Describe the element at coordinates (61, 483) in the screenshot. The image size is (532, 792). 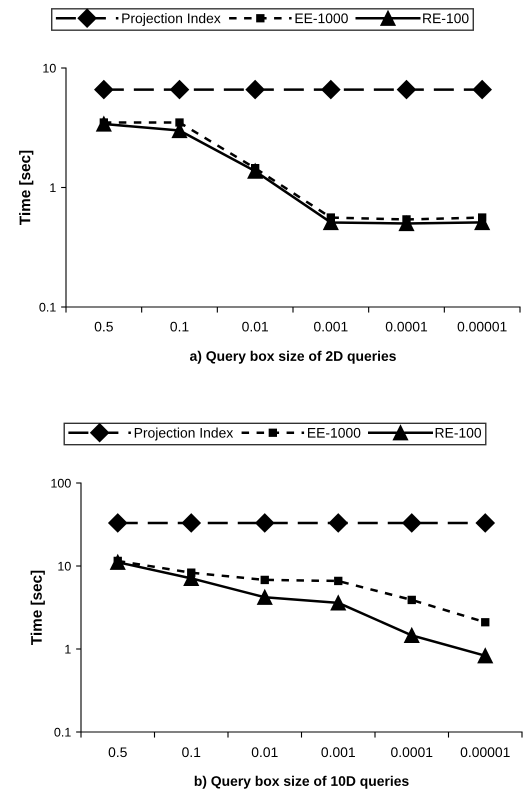
I see `y-tick-label: 100` at that location.